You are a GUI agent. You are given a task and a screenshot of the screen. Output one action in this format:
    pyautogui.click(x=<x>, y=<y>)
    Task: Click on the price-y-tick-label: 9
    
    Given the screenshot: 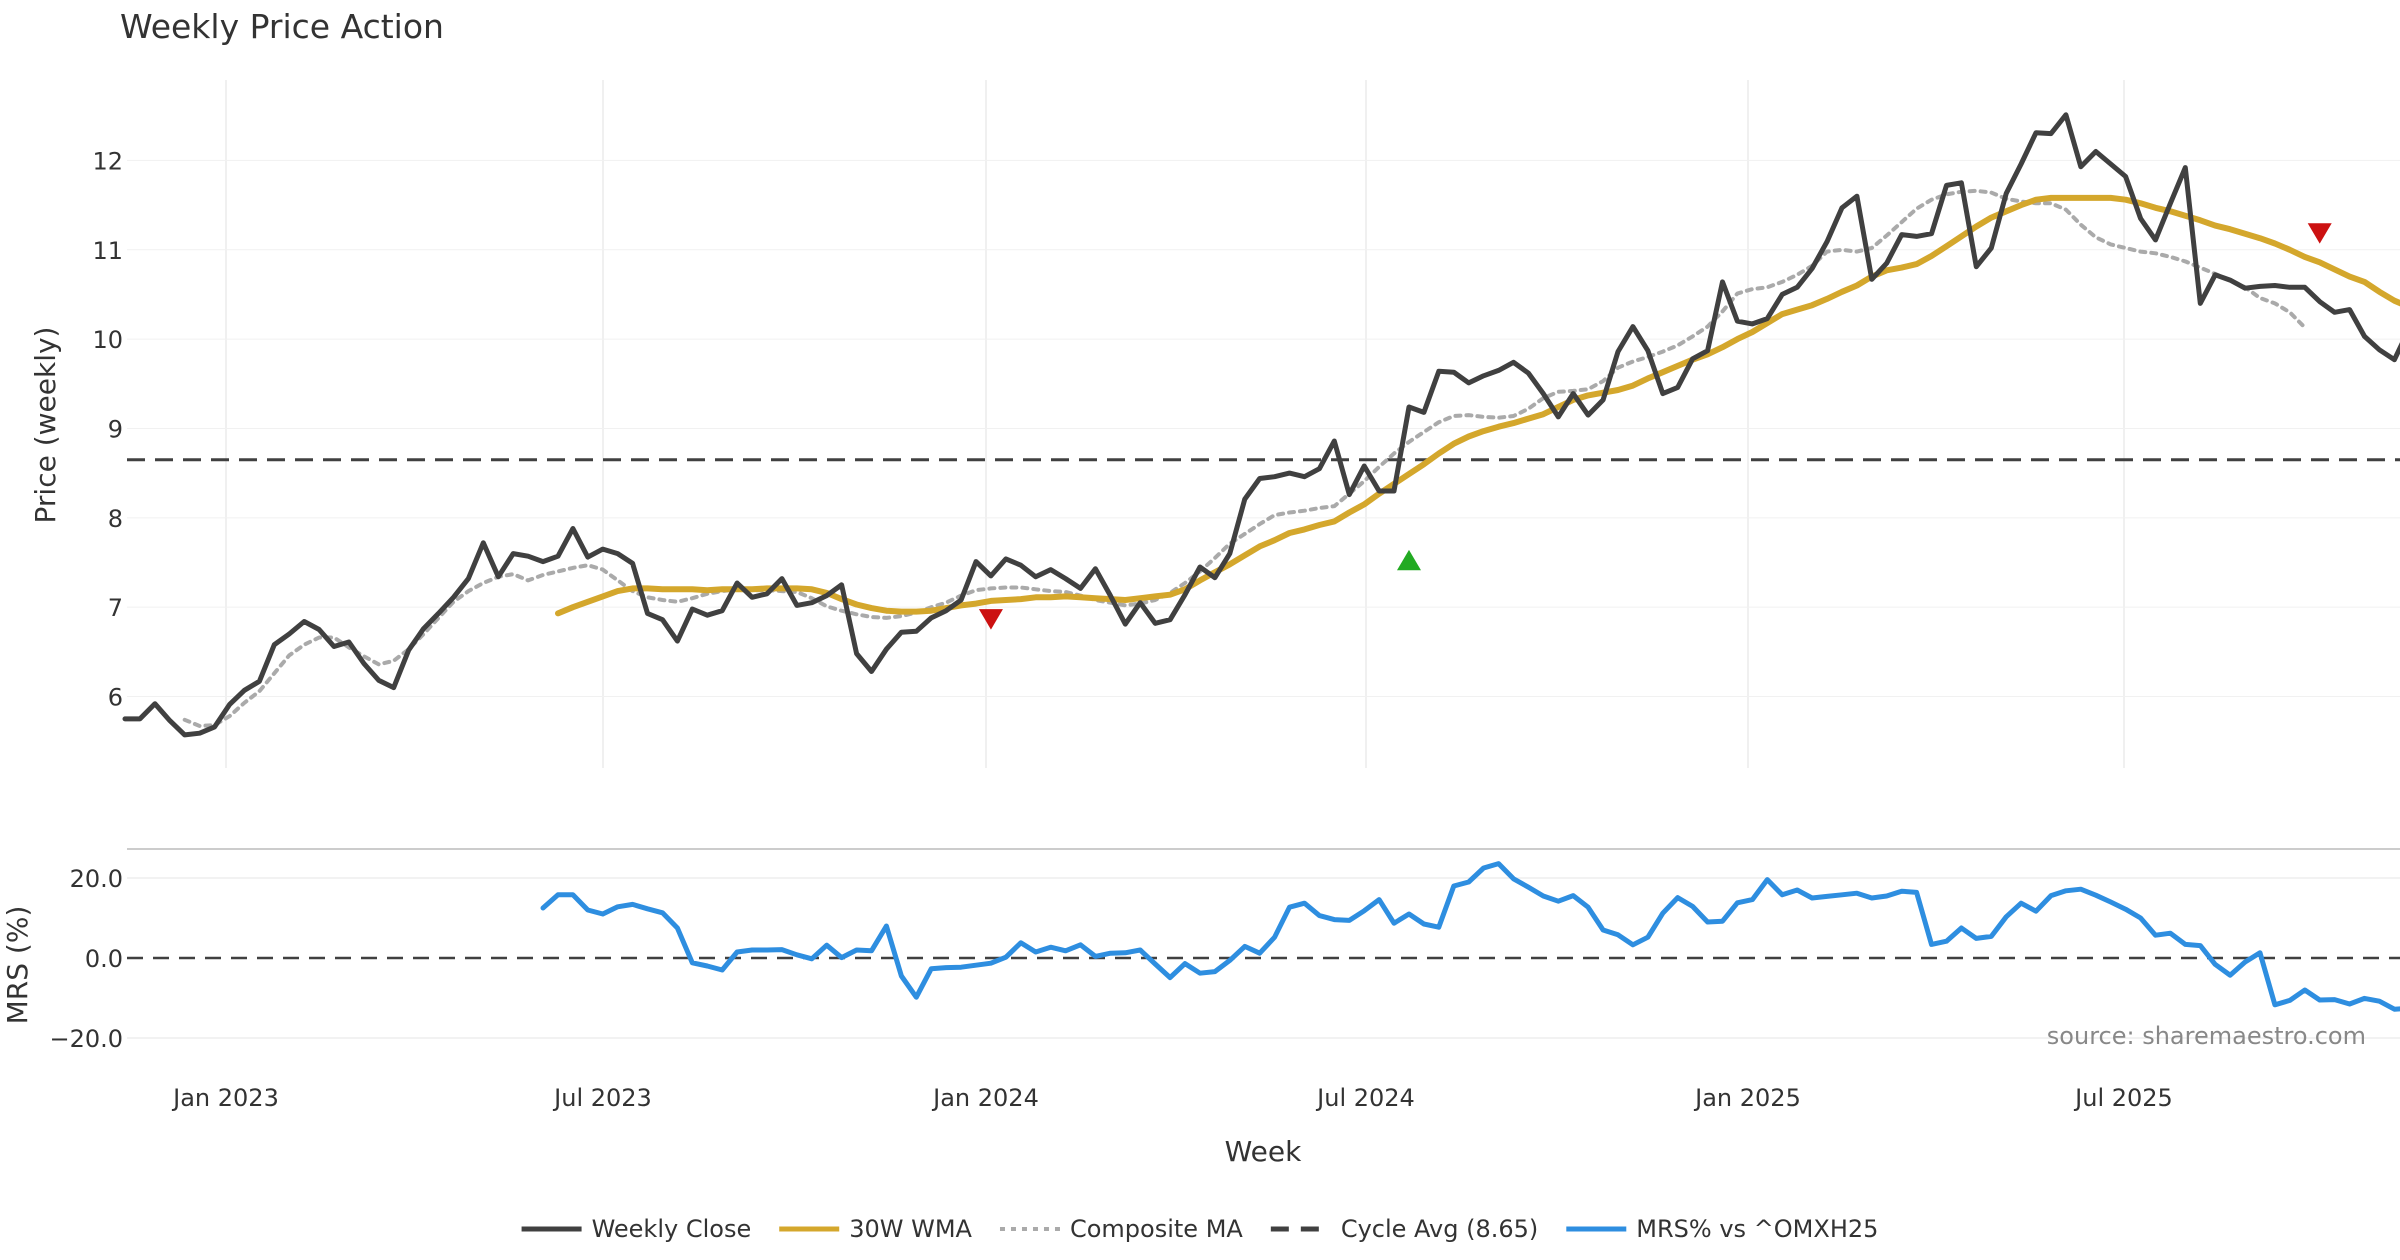 What is the action you would take?
    pyautogui.click(x=115, y=429)
    